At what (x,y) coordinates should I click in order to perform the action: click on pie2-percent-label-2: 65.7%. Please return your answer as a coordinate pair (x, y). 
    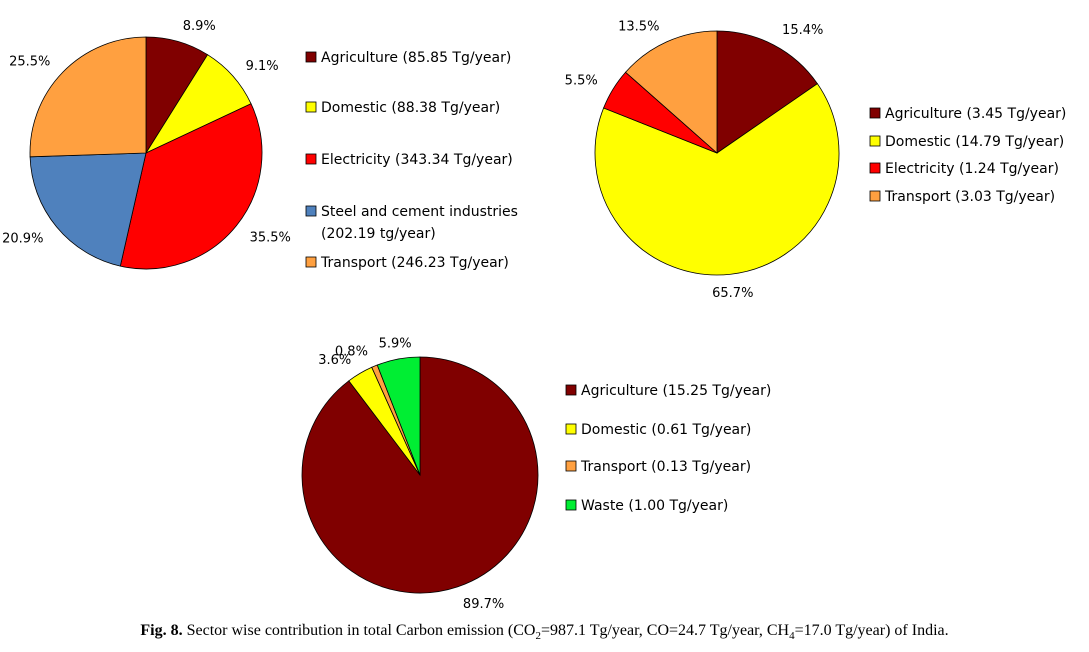
    Looking at the image, I should click on (732, 293).